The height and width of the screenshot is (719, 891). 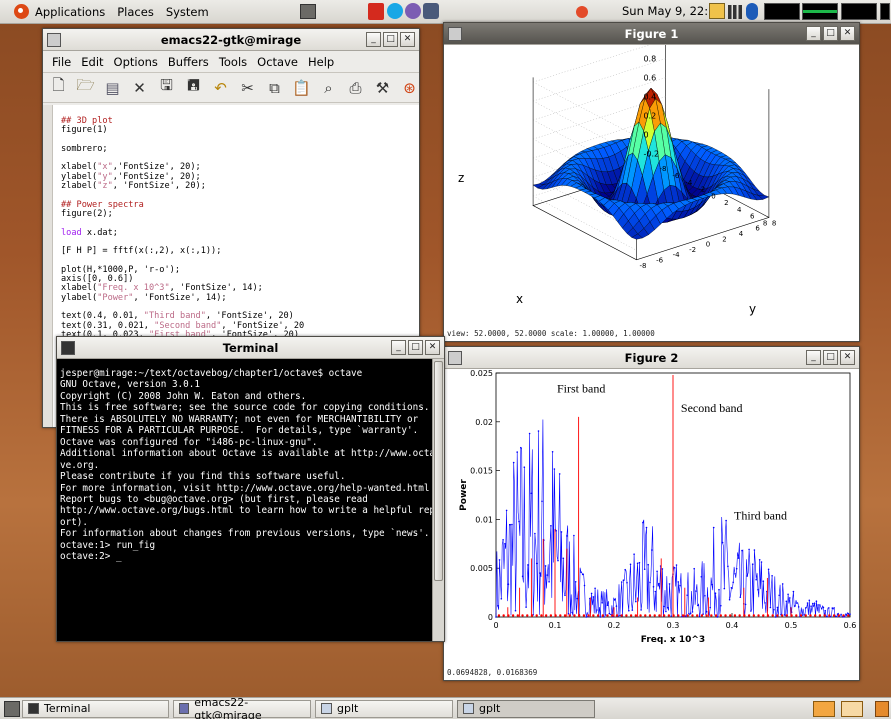 I want to click on paste-icon: 📋, so click(x=301, y=87).